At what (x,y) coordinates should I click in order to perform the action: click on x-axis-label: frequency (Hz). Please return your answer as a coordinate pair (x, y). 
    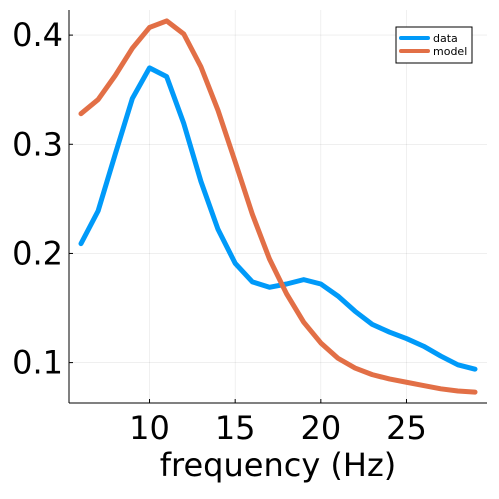
    Looking at the image, I should click on (278, 465).